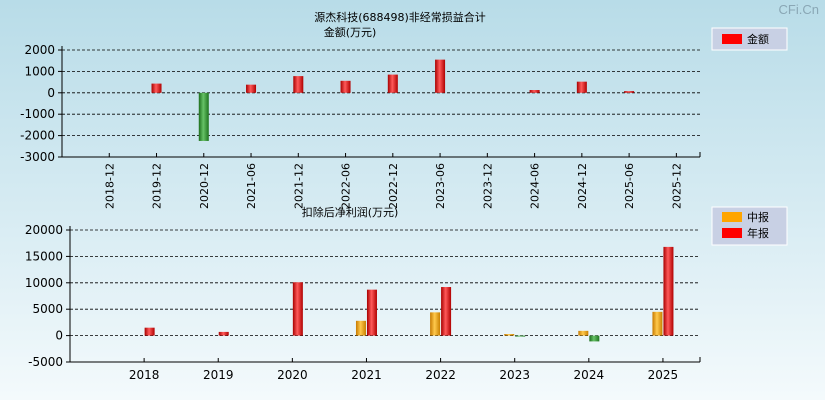 The image size is (825, 400). I want to click on bar-金额-2023-06, so click(440, 76).